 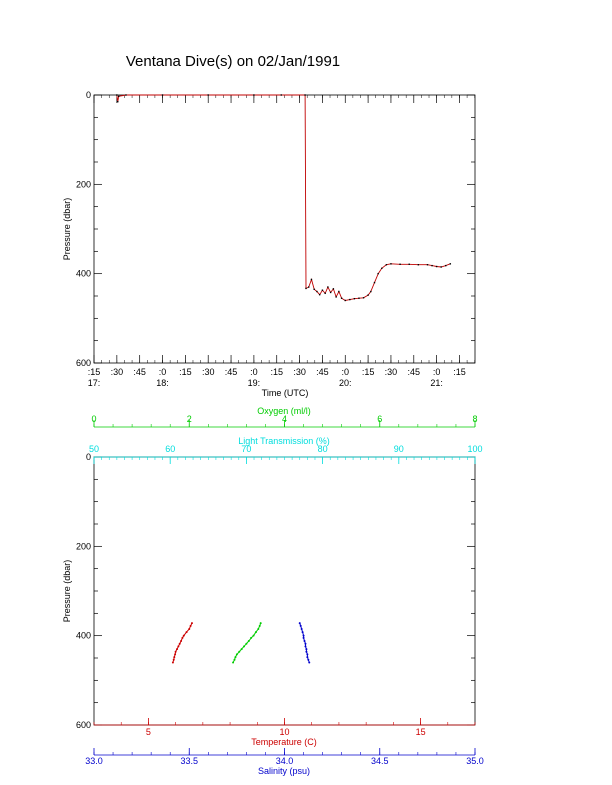 I want to click on tick-label: 5, so click(x=148, y=732).